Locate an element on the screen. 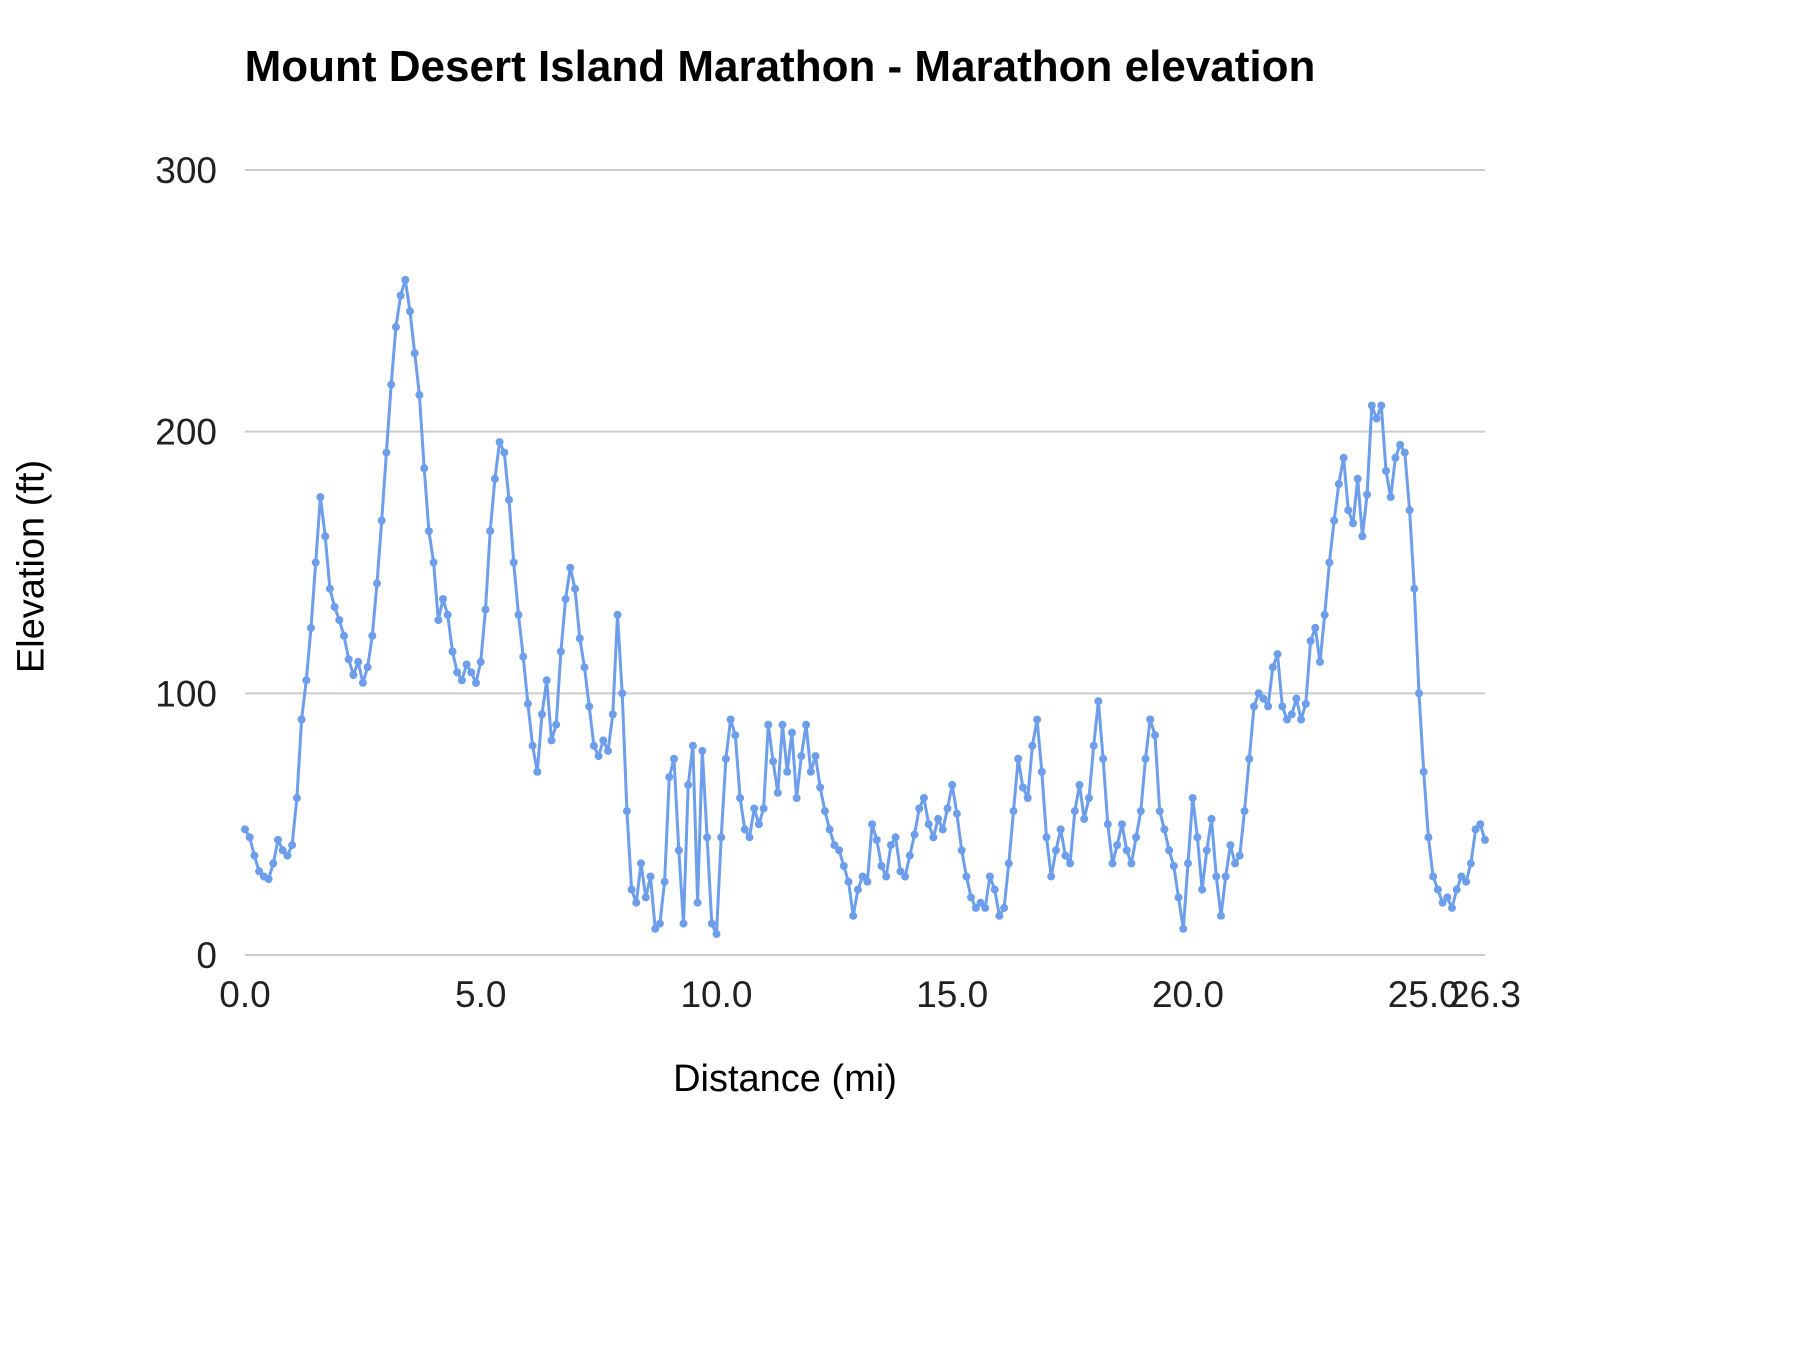 Image resolution: width=1800 pixels, height=1350 pixels. x-tick-label-15.0: 15.0 is located at coordinates (952, 994).